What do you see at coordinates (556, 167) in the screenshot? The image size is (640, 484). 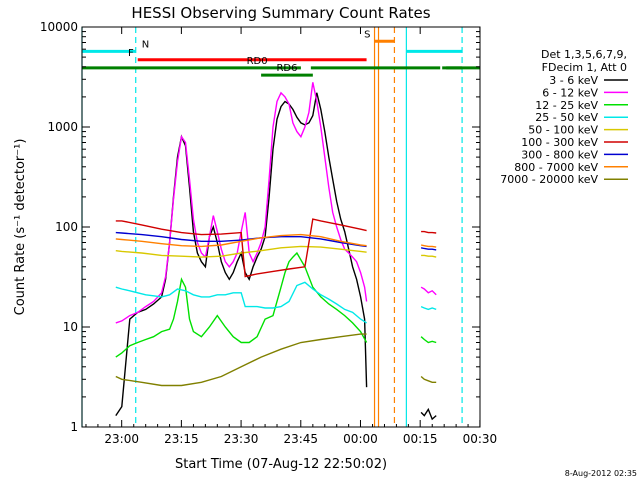 I see `legend-entry-800-7000-kev-label: 800 - 7000 keV` at bounding box center [556, 167].